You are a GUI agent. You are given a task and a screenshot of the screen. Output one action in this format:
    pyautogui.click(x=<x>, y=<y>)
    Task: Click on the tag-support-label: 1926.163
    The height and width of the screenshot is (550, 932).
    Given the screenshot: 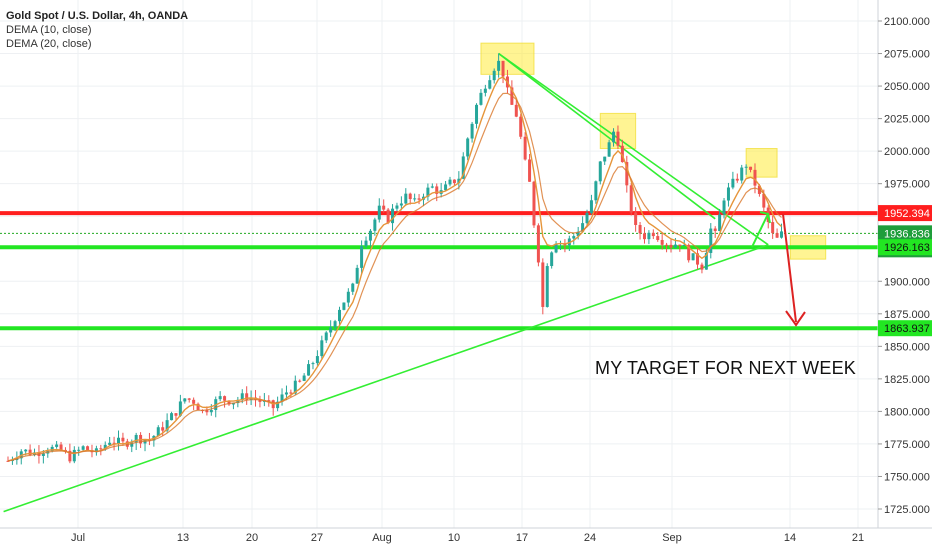 What is the action you would take?
    pyautogui.click(x=907, y=248)
    